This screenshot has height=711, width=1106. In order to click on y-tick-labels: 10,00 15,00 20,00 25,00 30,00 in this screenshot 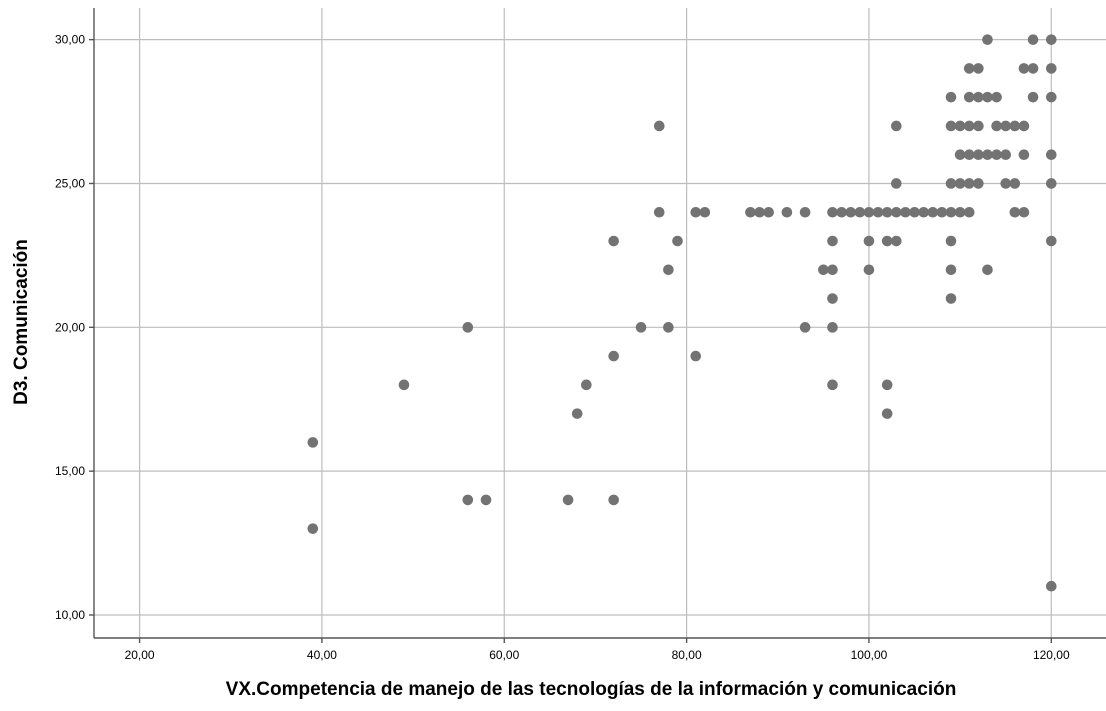, I will do `click(70, 327)`.